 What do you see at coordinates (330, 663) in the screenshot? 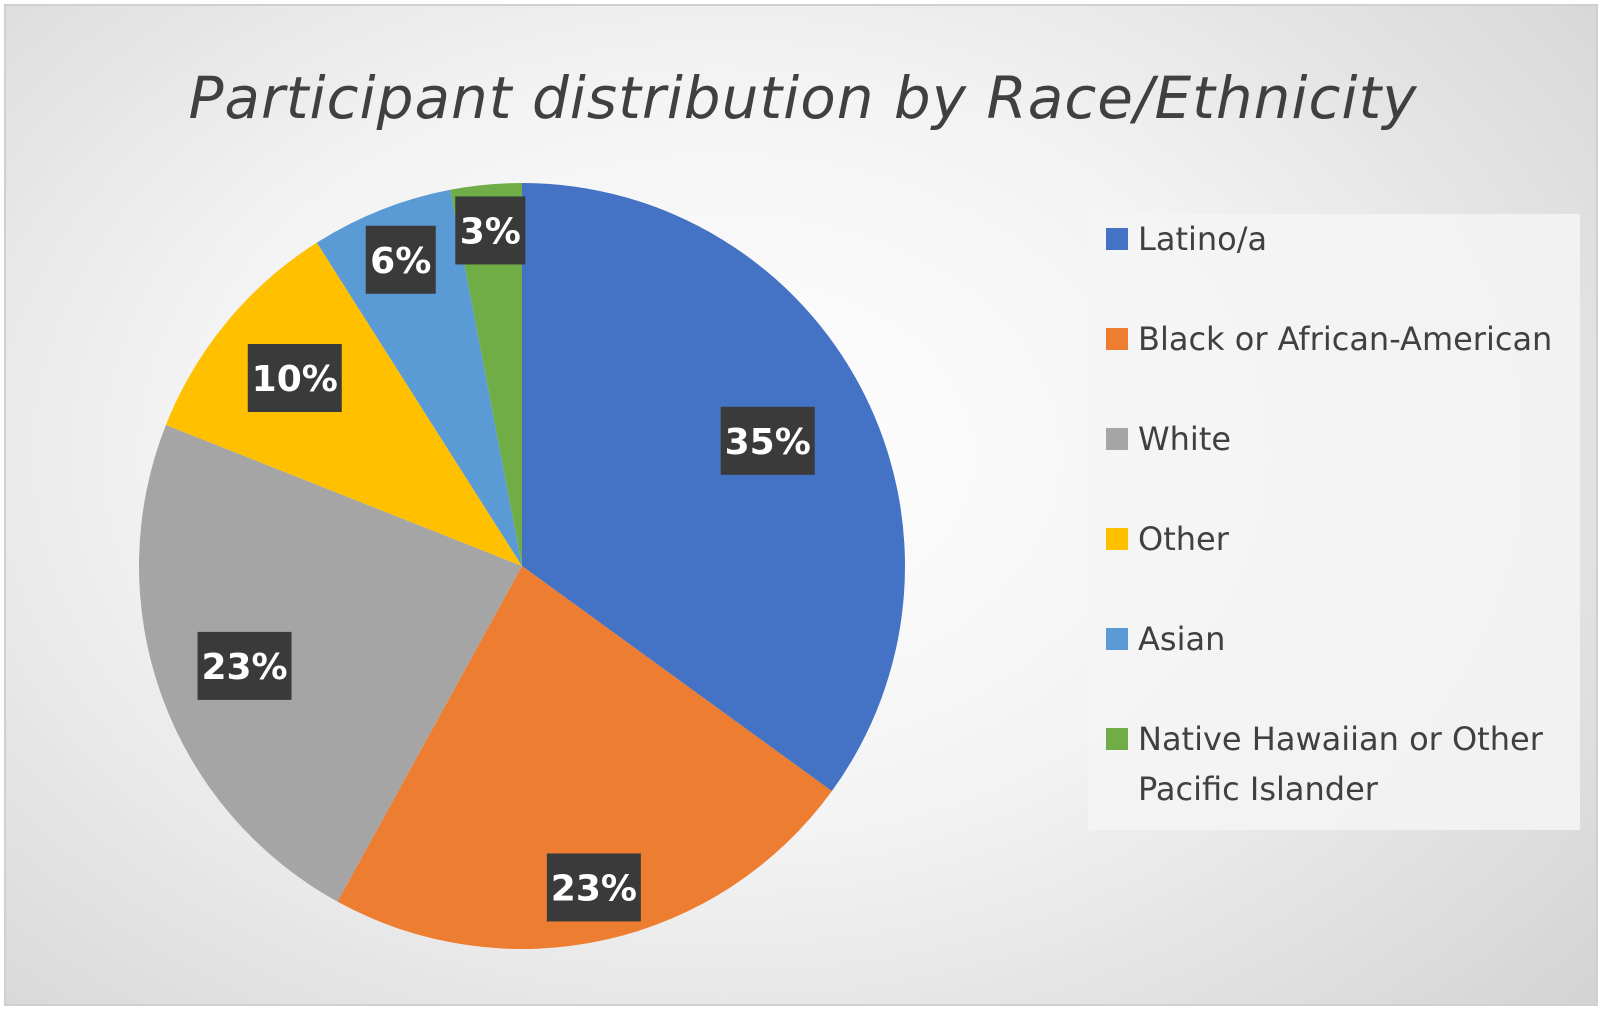
I see `pie-slice-white` at bounding box center [330, 663].